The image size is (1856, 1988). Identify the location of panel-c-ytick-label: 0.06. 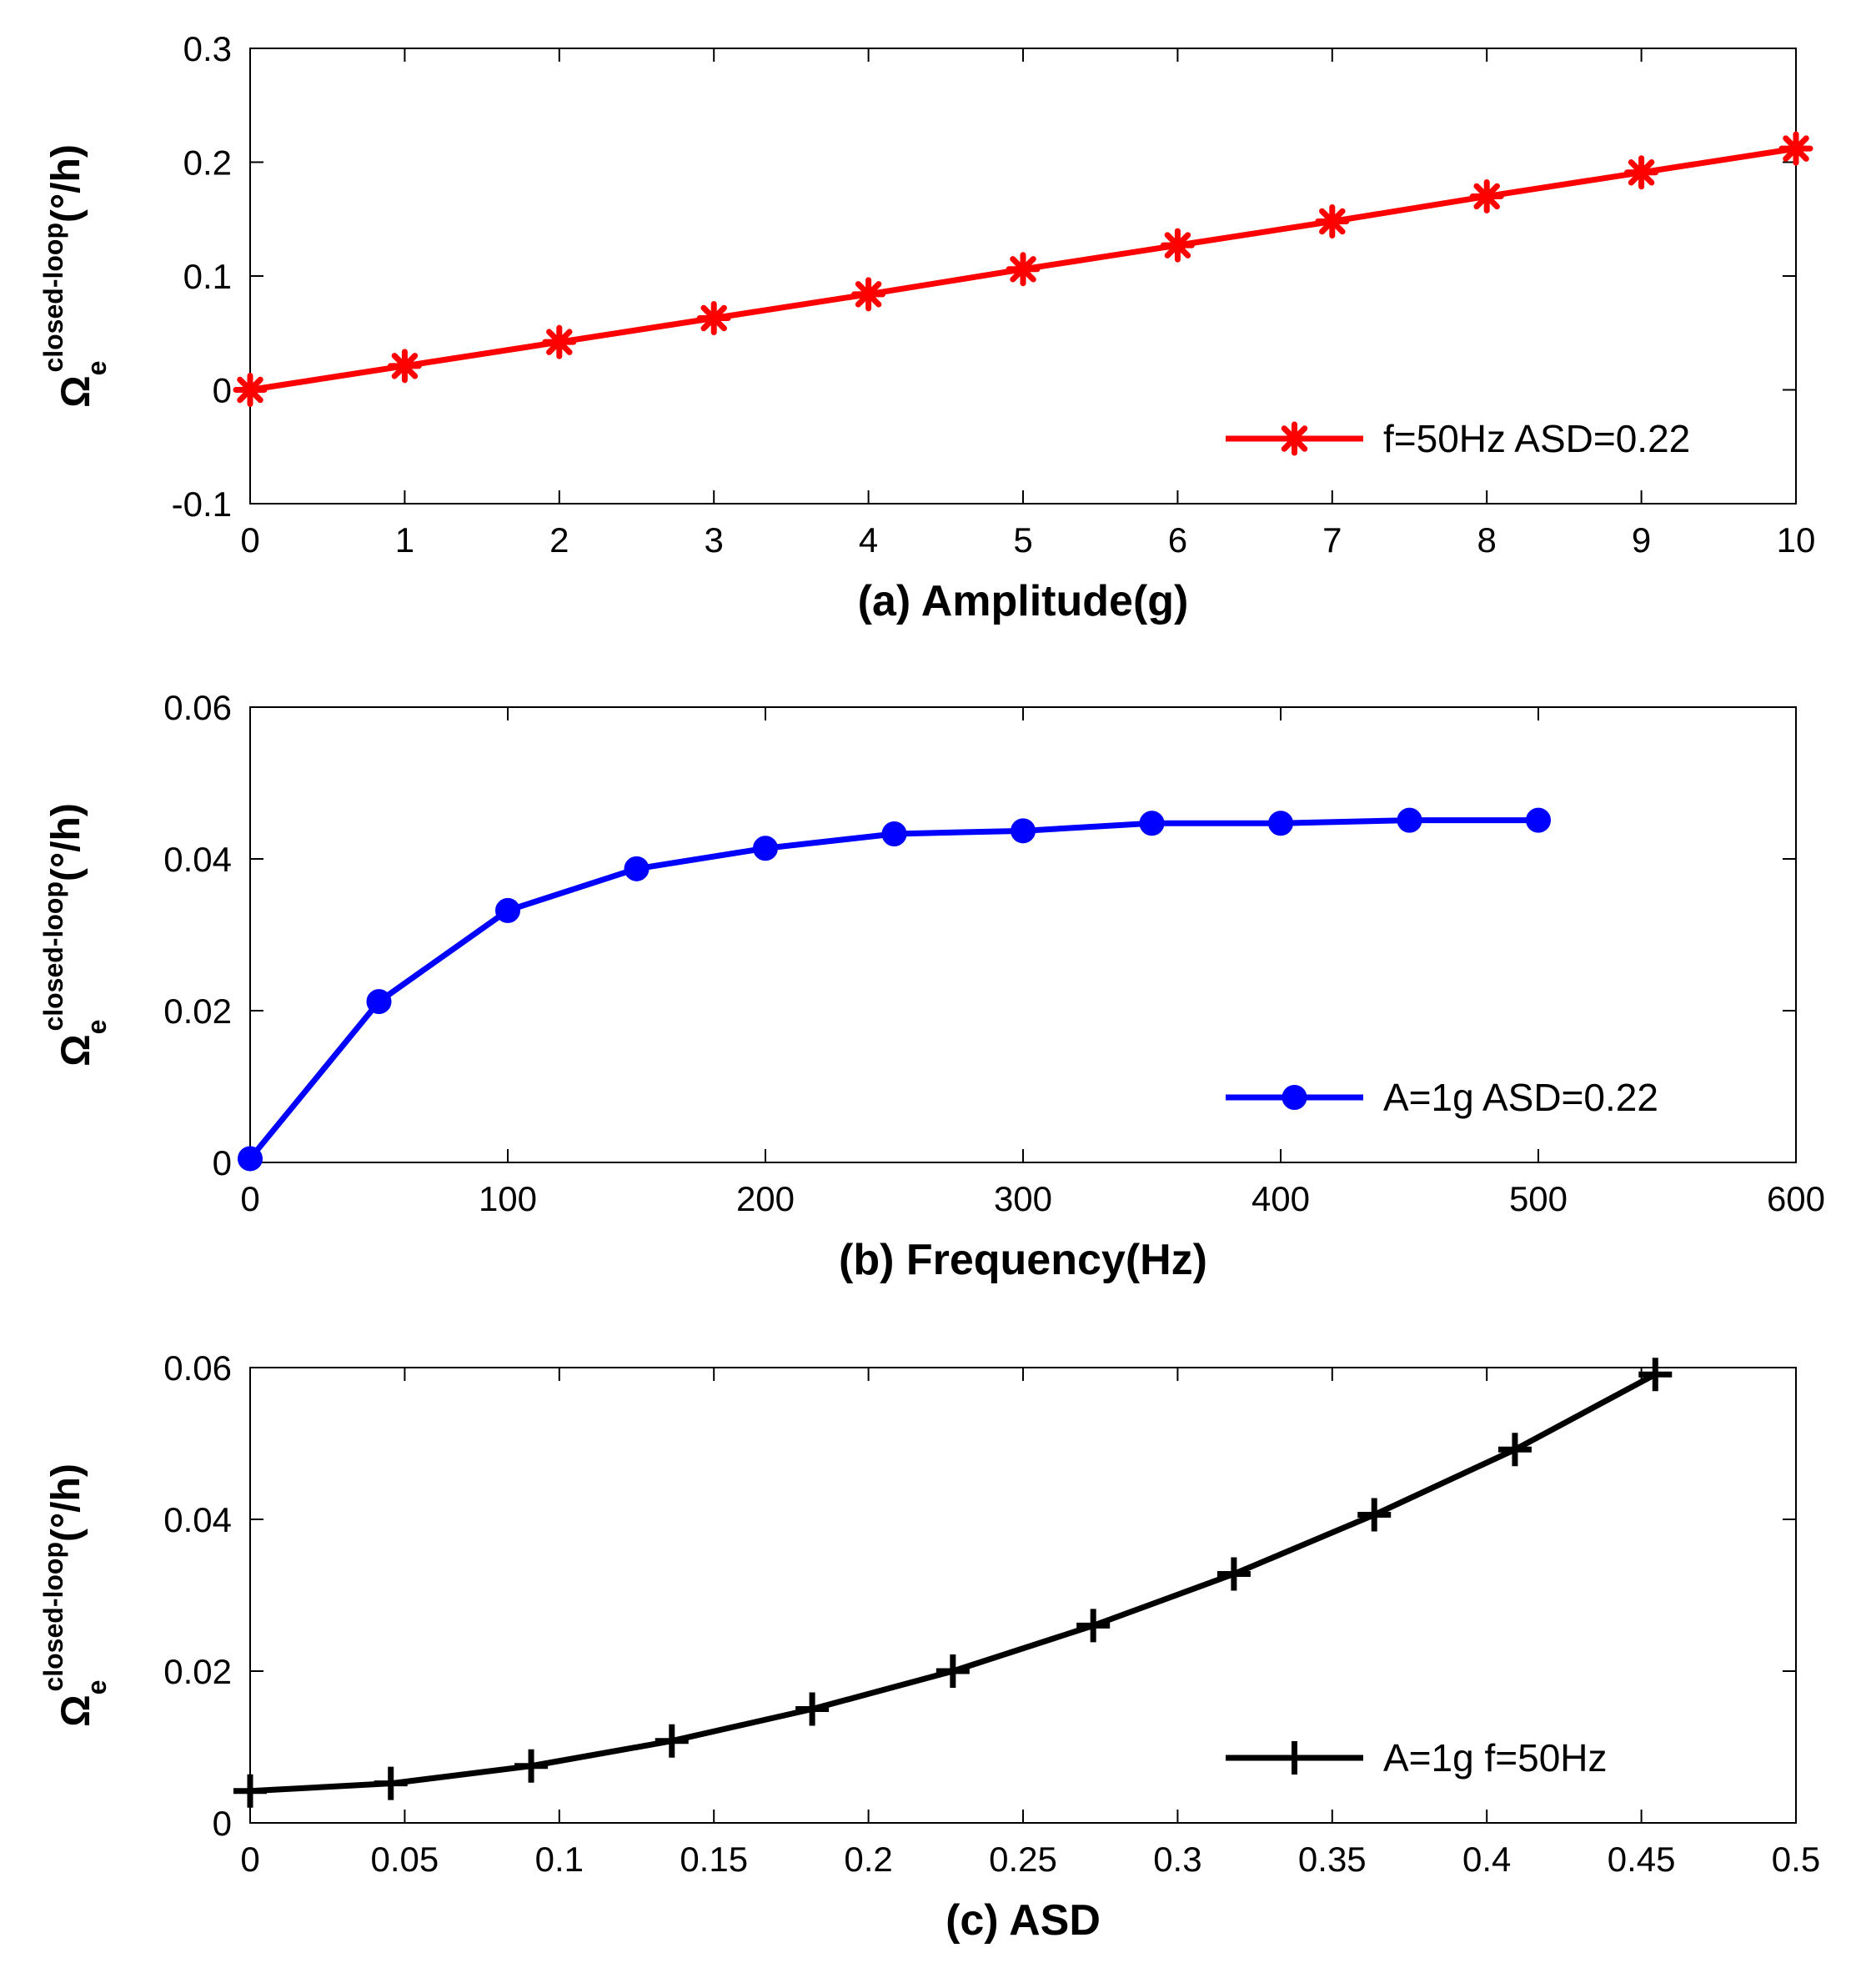
(197, 1368).